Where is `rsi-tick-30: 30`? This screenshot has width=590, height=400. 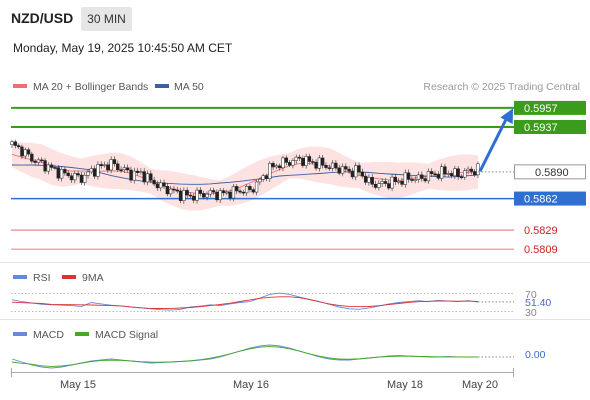
rsi-tick-30: 30 is located at coordinates (531, 313).